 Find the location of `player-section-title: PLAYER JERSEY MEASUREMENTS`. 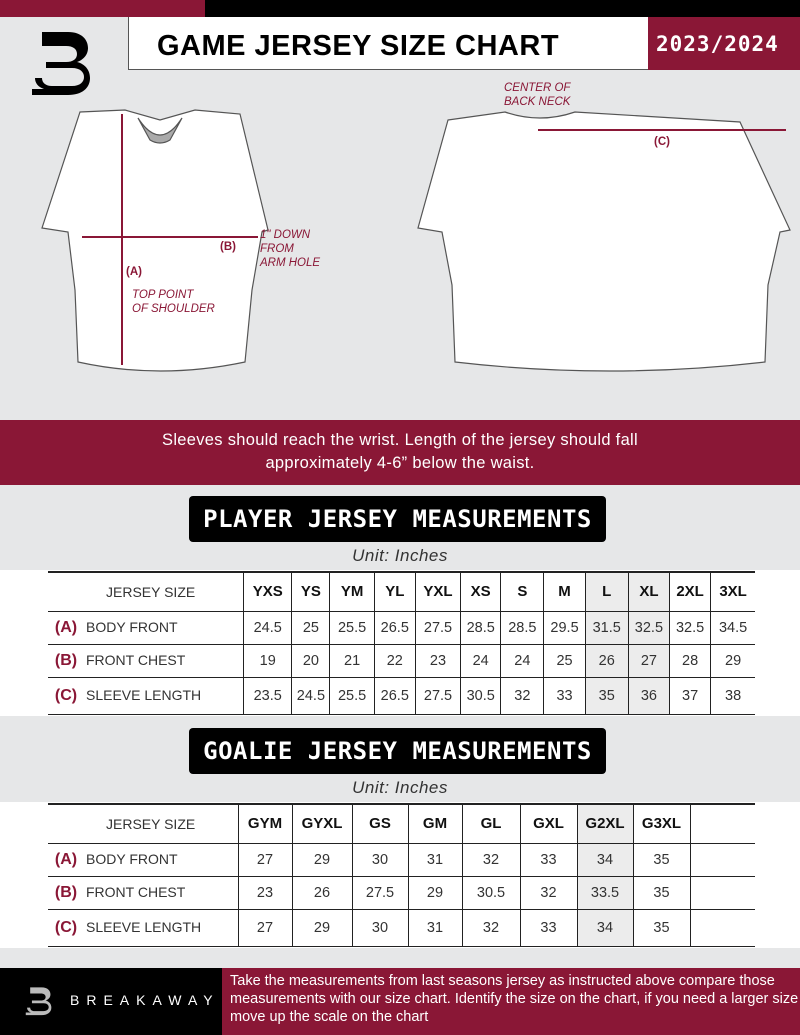

player-section-title: PLAYER JERSEY MEASUREMENTS is located at coordinates (397, 519).